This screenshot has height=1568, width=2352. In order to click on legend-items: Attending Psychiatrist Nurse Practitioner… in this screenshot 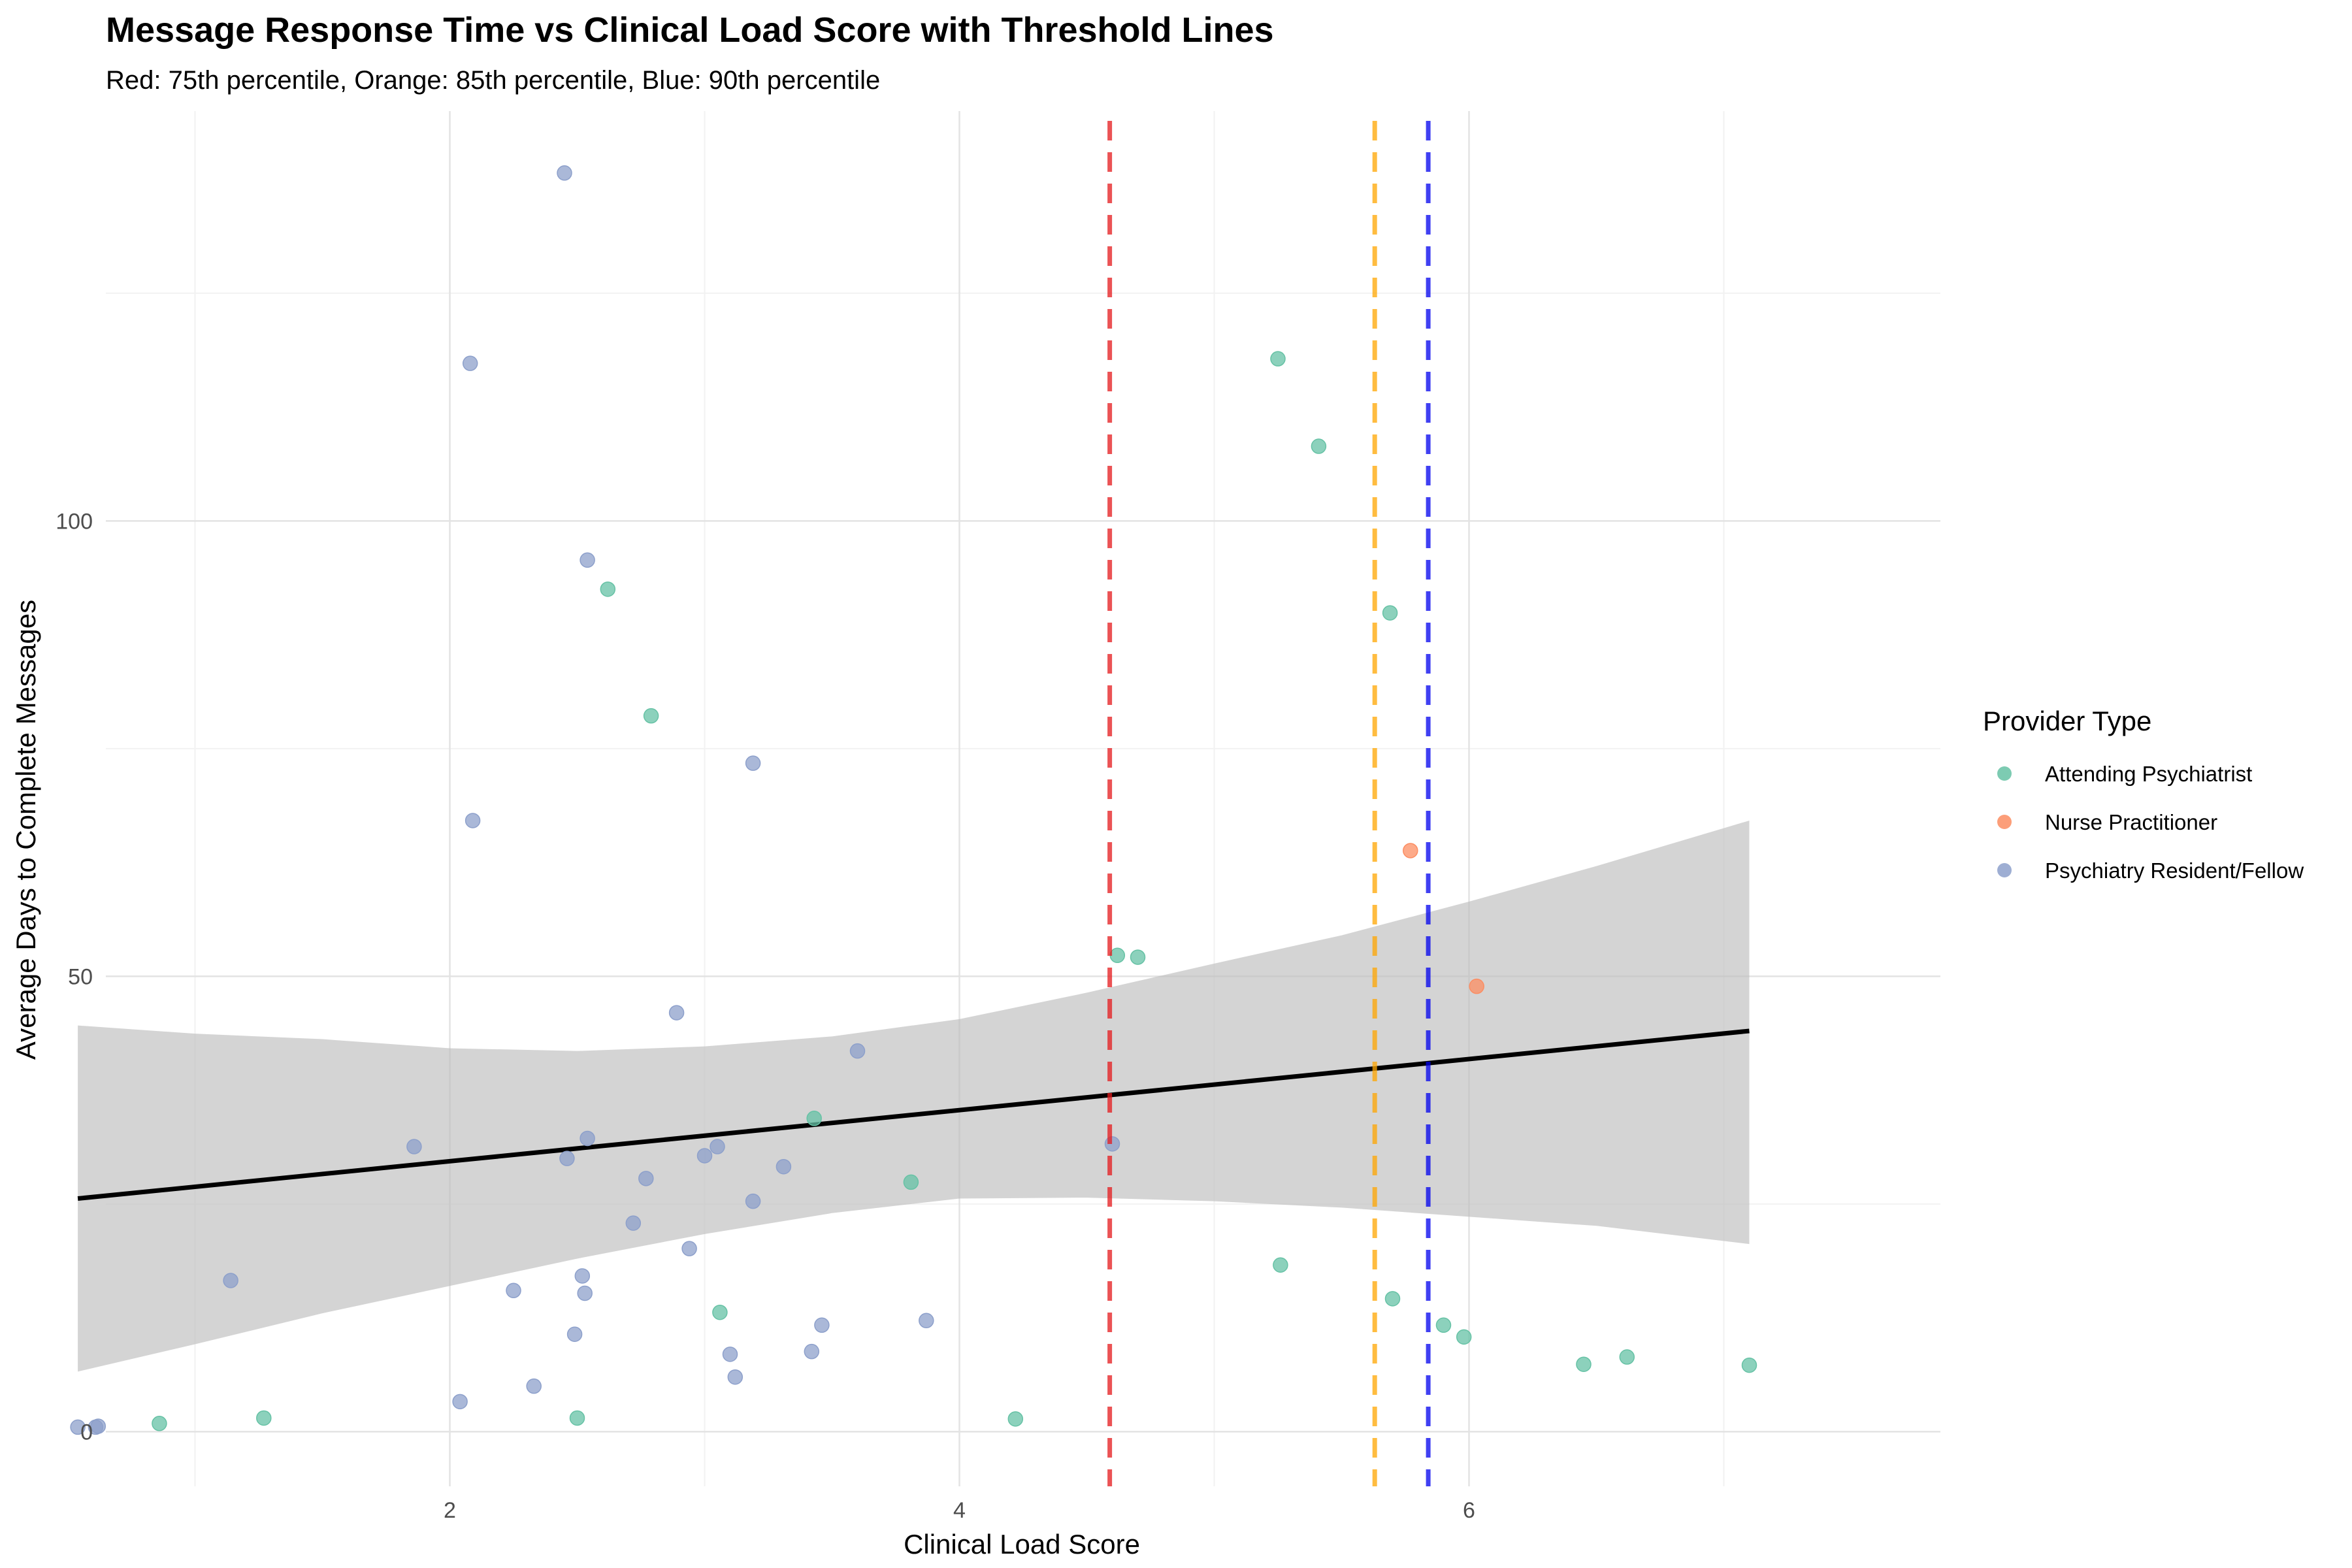, I will do `click(2150, 822)`.